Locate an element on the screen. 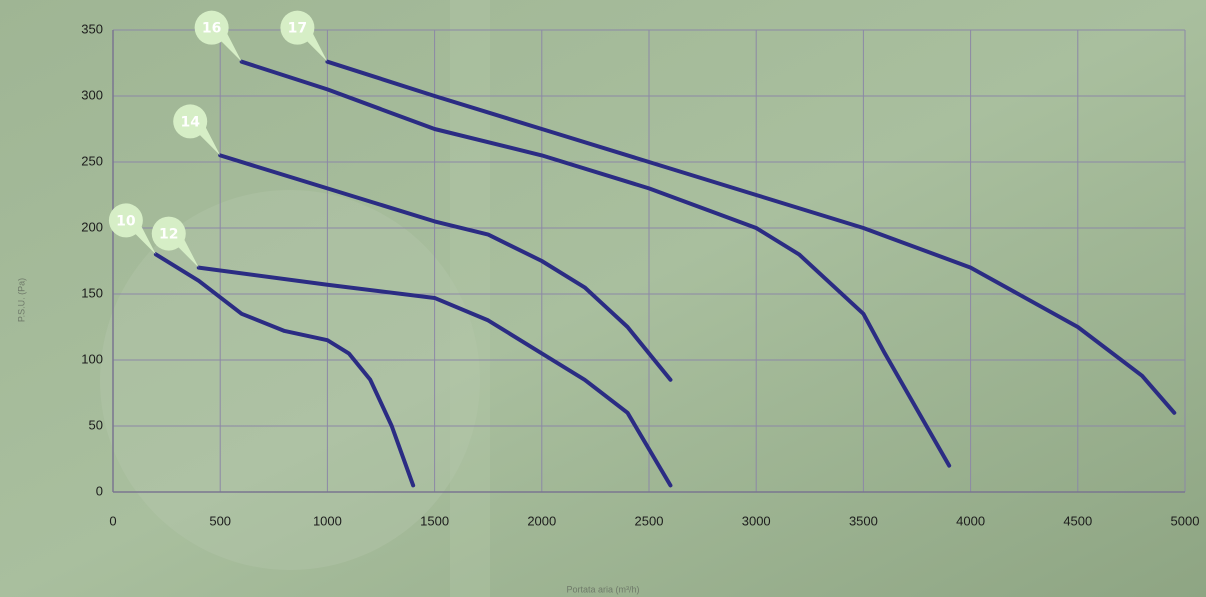  x-tick-label: 1500 is located at coordinates (434, 520).